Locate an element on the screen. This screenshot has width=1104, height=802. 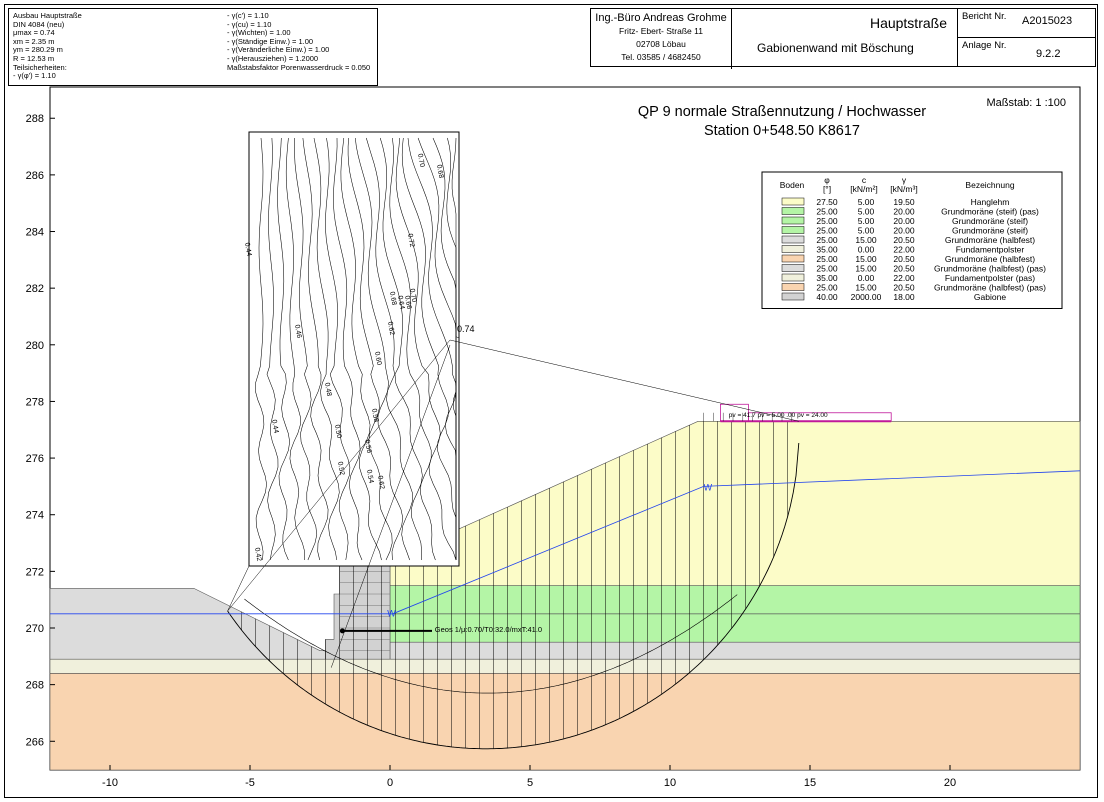
header-line: - γ(φ') = 1.10 is located at coordinates (34, 76).